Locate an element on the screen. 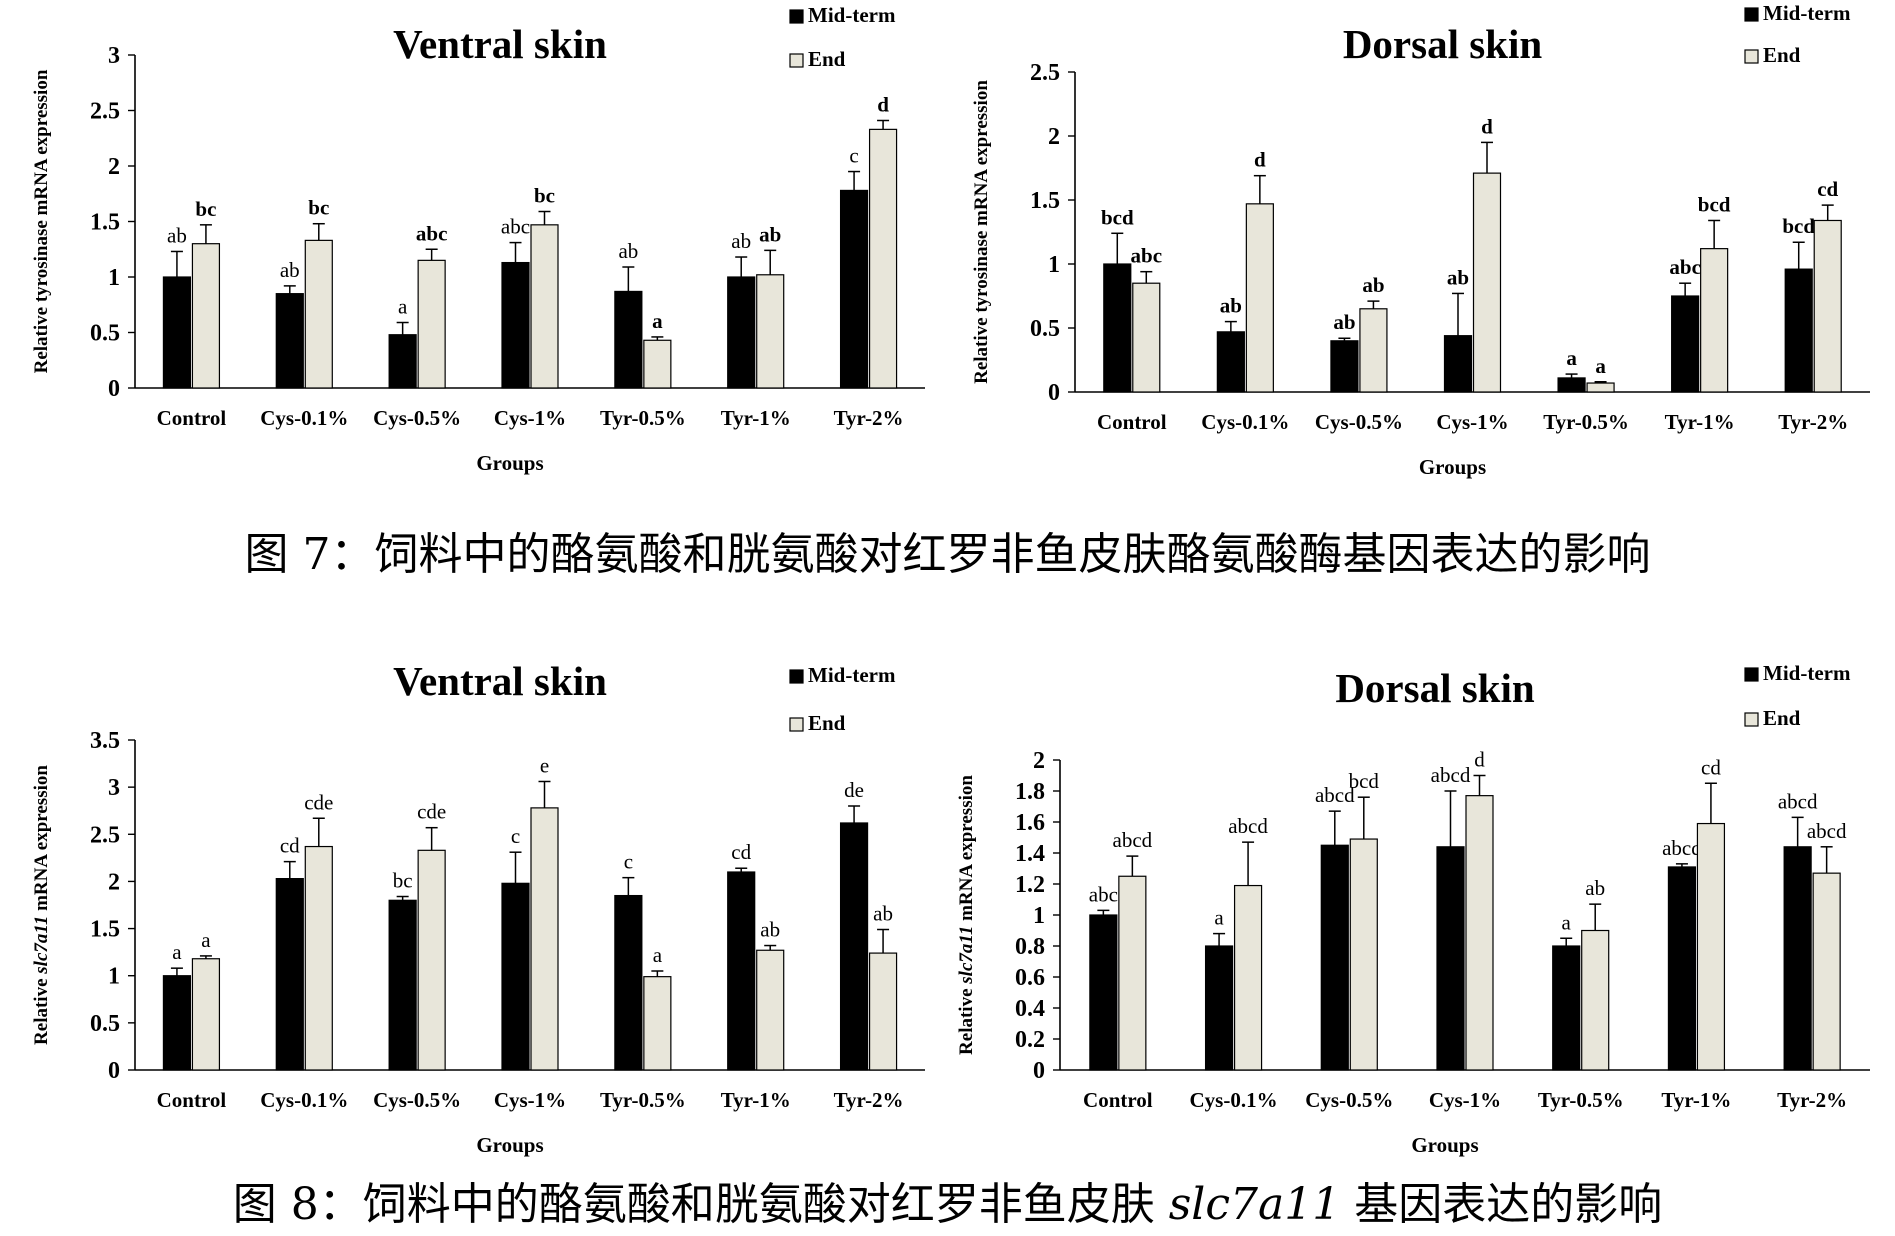  y-tick-label: 0.8 is located at coordinates (1030, 947).